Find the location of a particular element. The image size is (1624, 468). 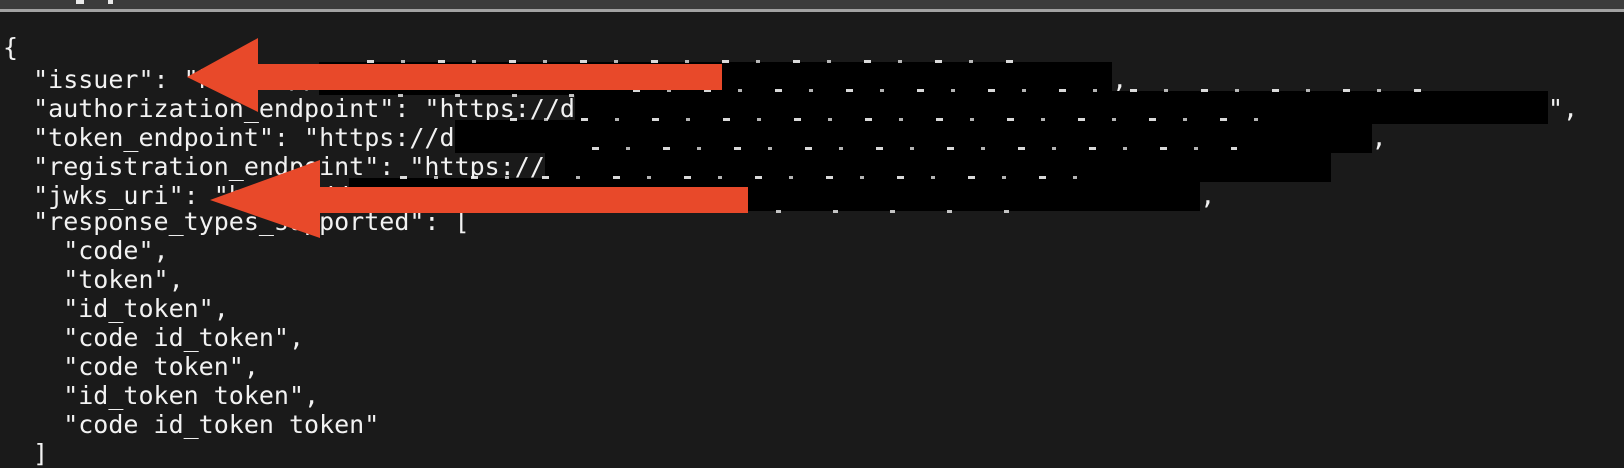

code-line: "authorization_endpoint": "https://d ", is located at coordinates (791, 107).